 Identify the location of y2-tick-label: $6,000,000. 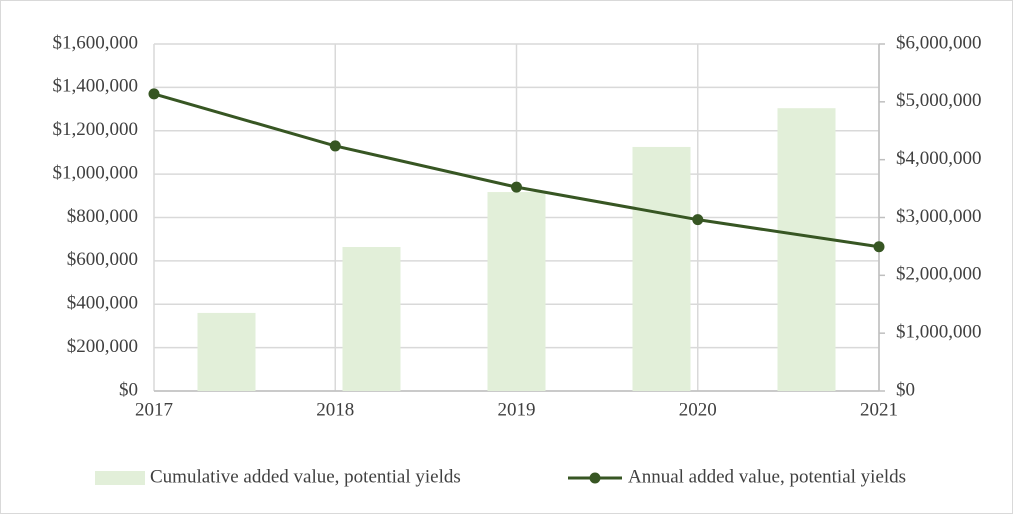
(939, 42).